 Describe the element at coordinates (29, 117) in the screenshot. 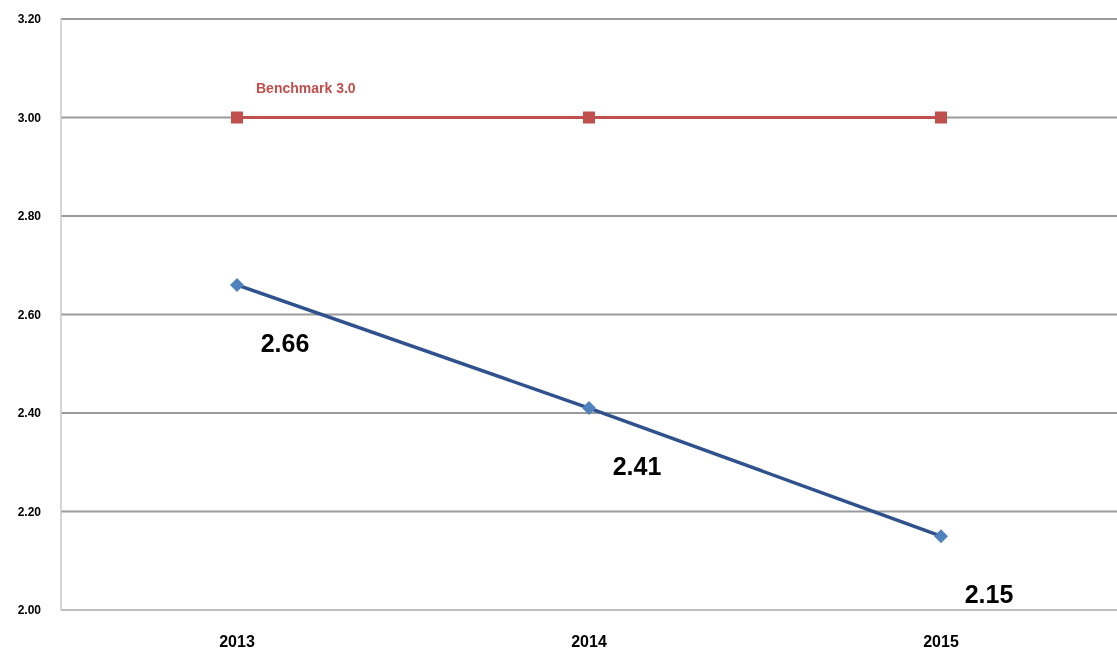

I see `y-tick-label: 3.00` at that location.